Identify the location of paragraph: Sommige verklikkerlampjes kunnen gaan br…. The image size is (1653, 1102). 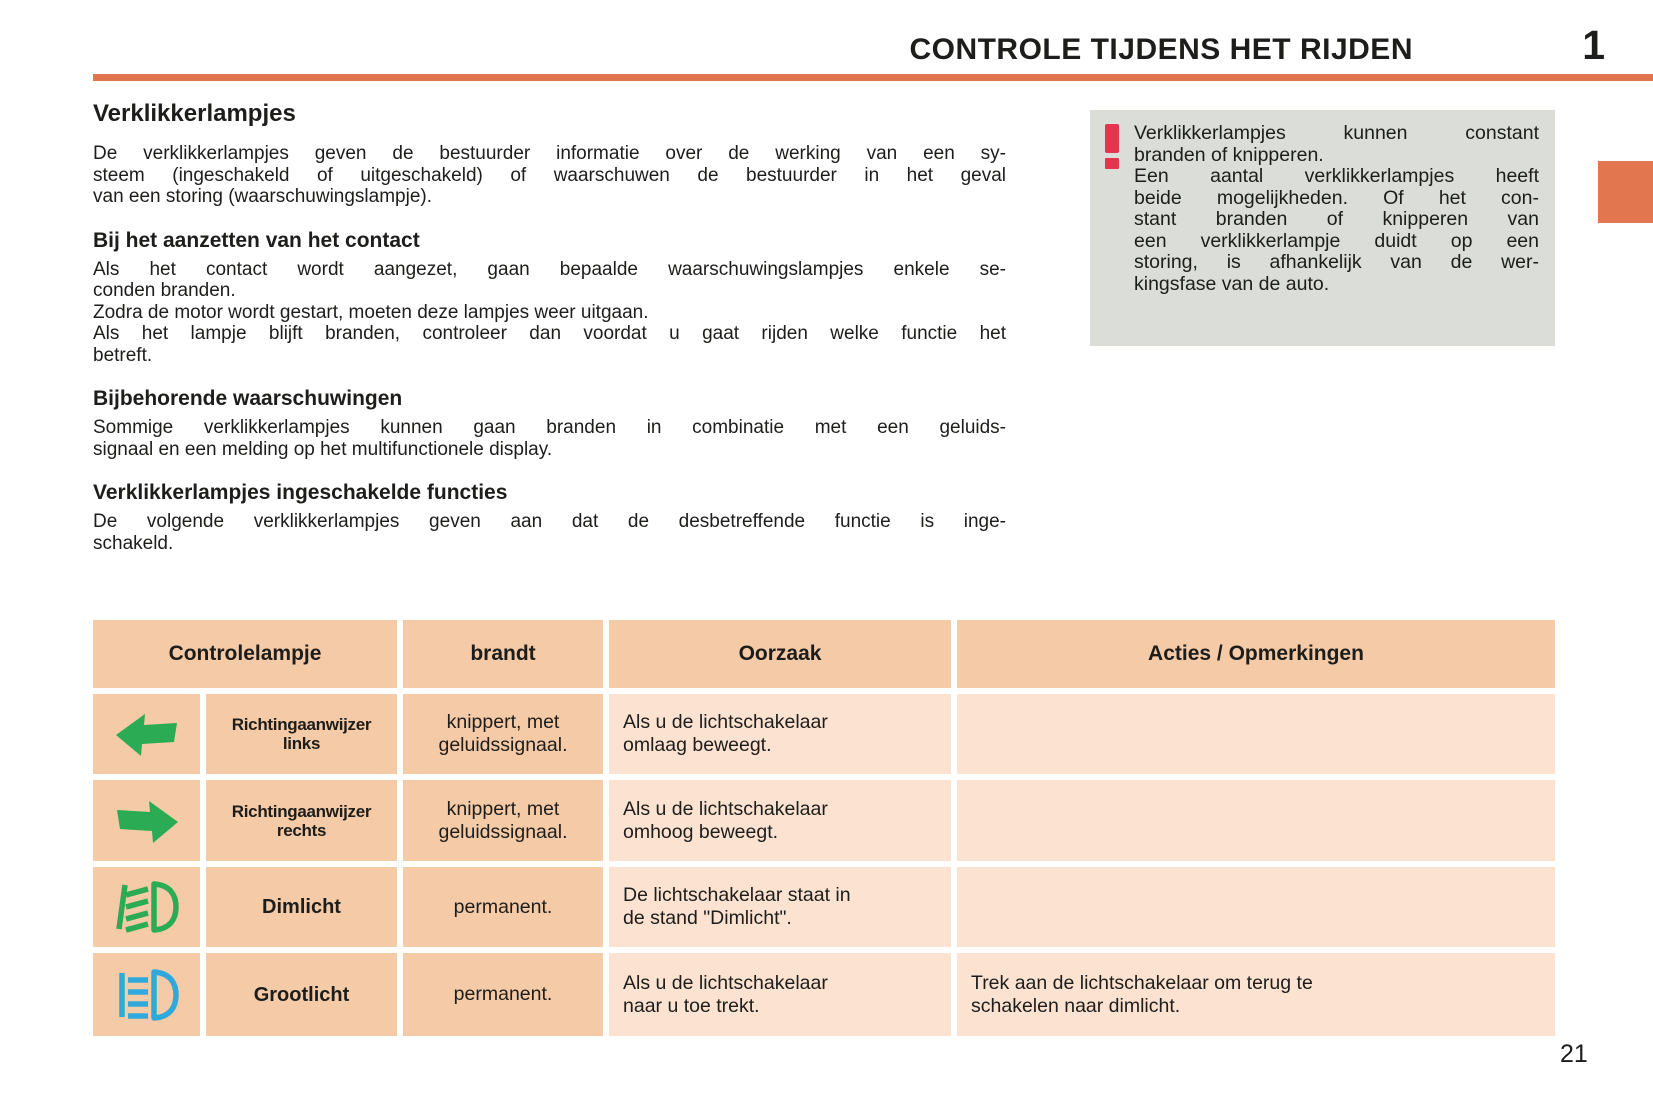
(549, 438).